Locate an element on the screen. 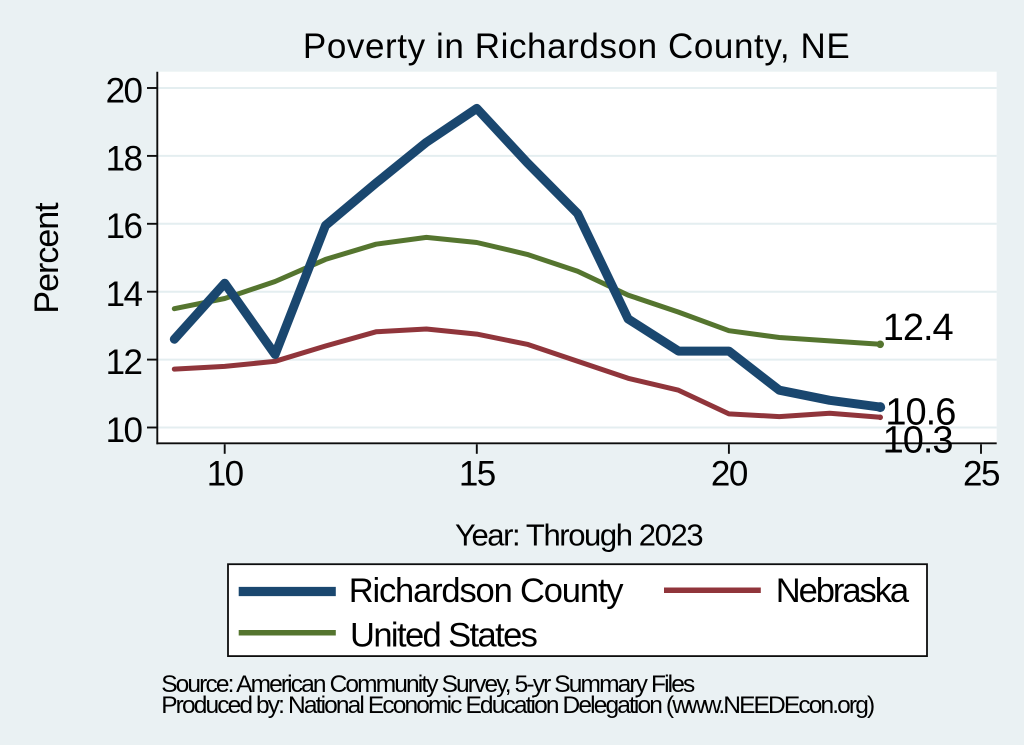  svg-text: 12 is located at coordinates (124, 362).